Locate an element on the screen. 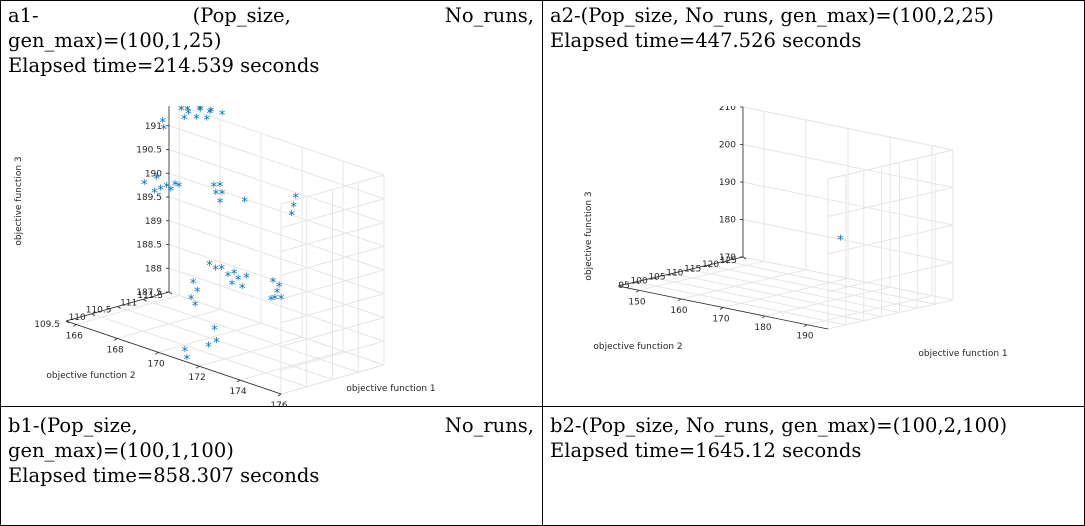  x-tick-label: 180 is located at coordinates (762, 328).